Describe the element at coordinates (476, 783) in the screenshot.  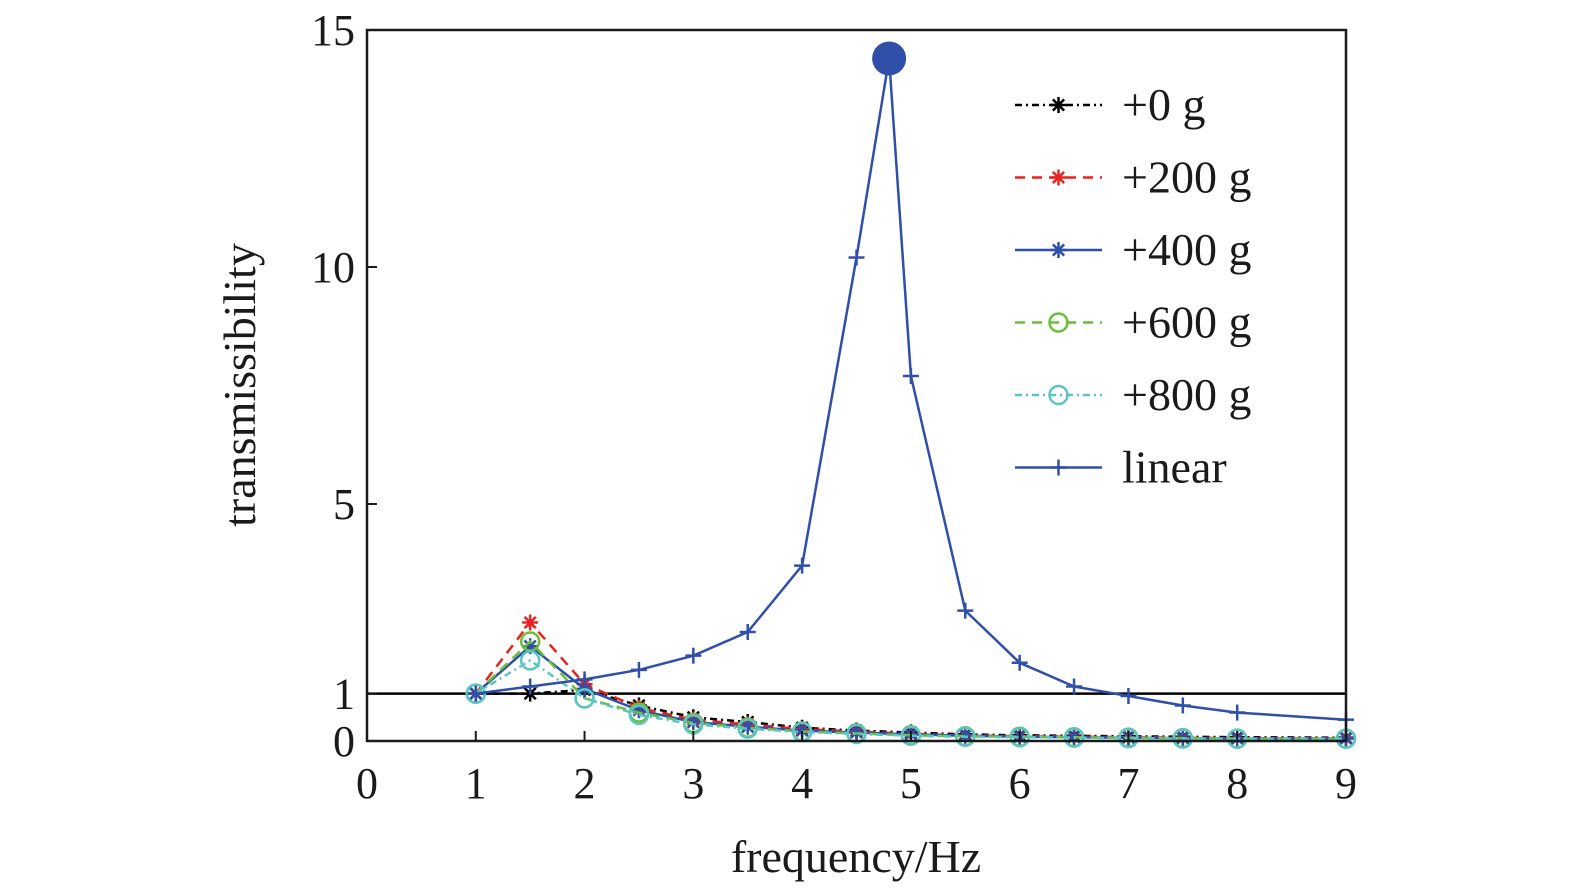
I see `x-tick-label: 1` at that location.